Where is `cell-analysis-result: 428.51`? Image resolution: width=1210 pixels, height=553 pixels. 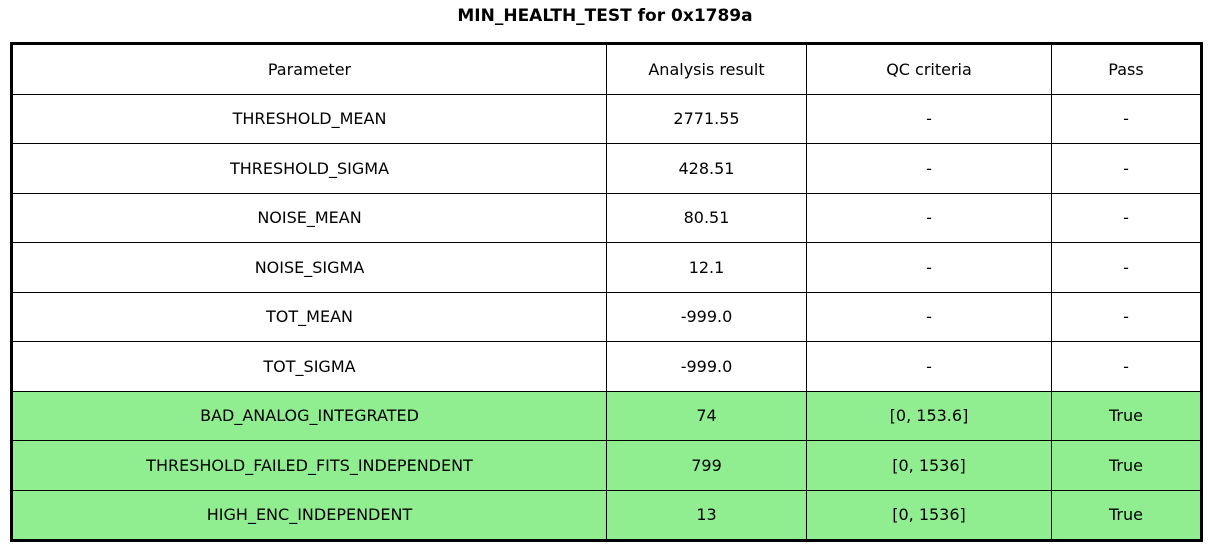
cell-analysis-result: 428.51 is located at coordinates (706, 168).